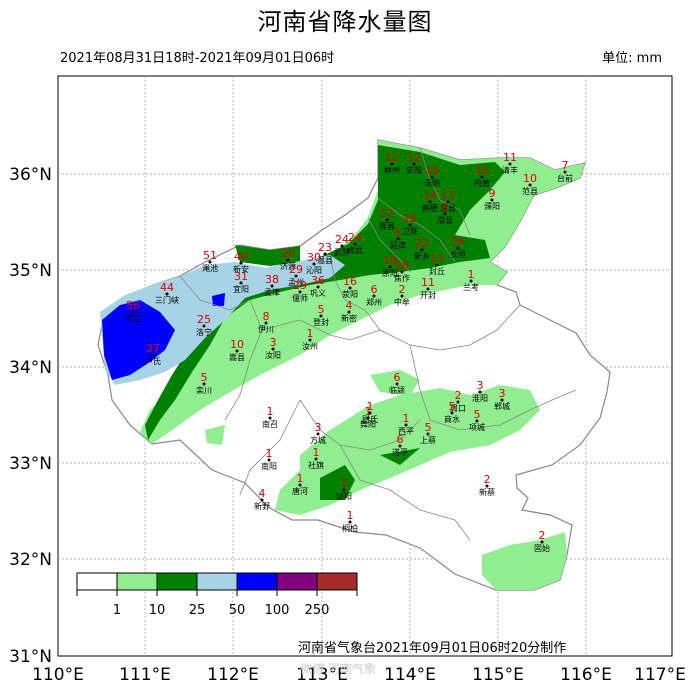 This screenshot has height=685, width=690. What do you see at coordinates (204, 332) in the screenshot?
I see `station-name: 洛宁` at bounding box center [204, 332].